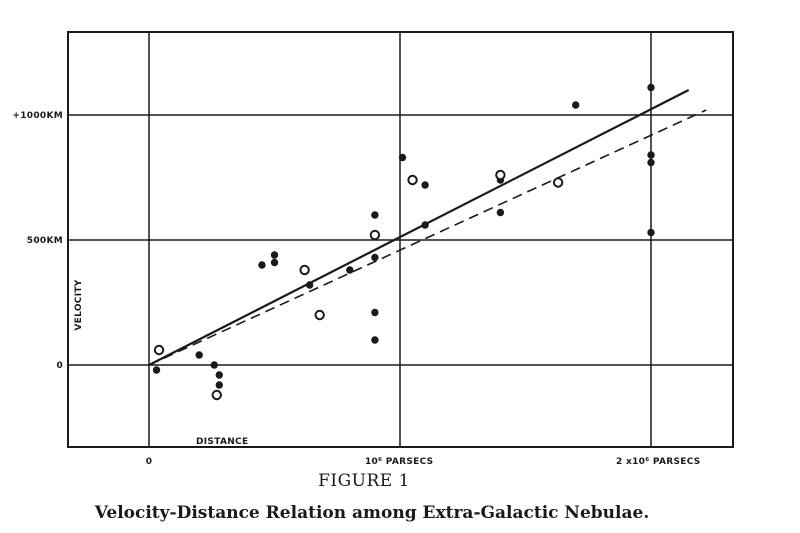 This screenshot has width=800, height=533. What do you see at coordinates (399, 462) in the screenshot?
I see `x-tick-label: 10⁶ PARSECS` at bounding box center [399, 462].